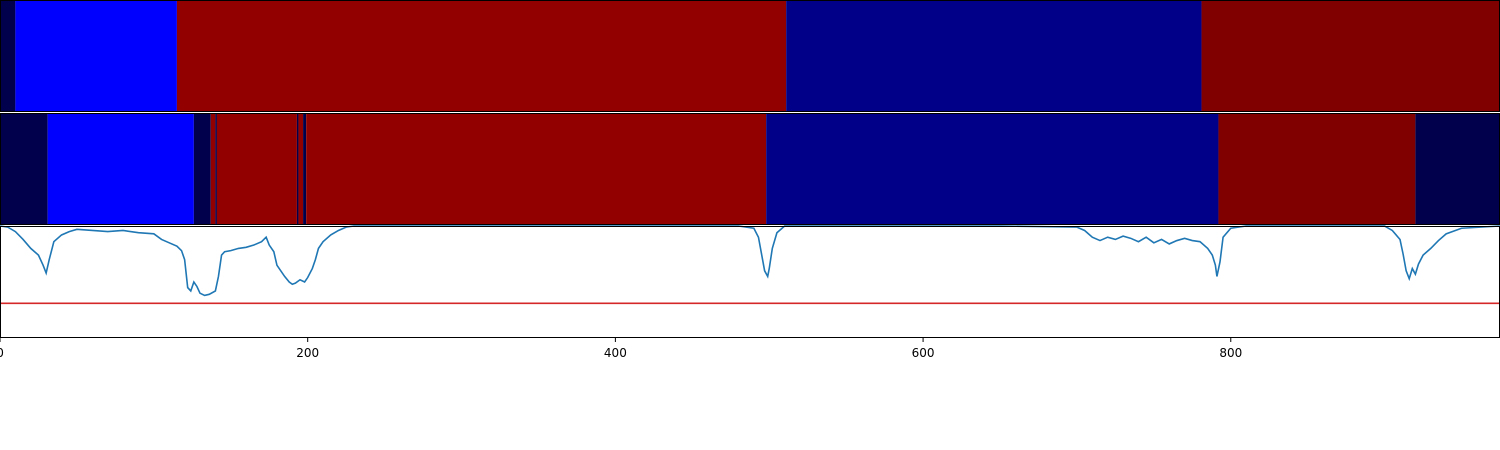 Image resolution: width=1500 pixels, height=450 pixels. I want to click on x-tick-label: 400, so click(615, 353).